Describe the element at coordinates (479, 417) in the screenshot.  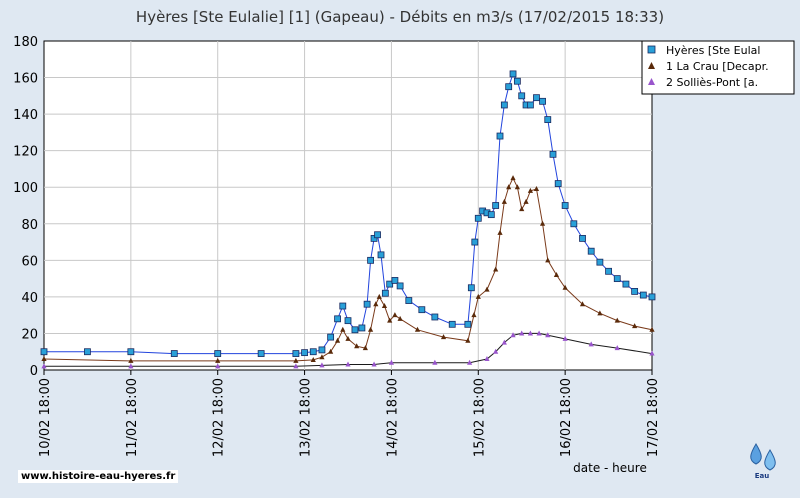
I see `x-tick-label: 15/02 18:00` at that location.